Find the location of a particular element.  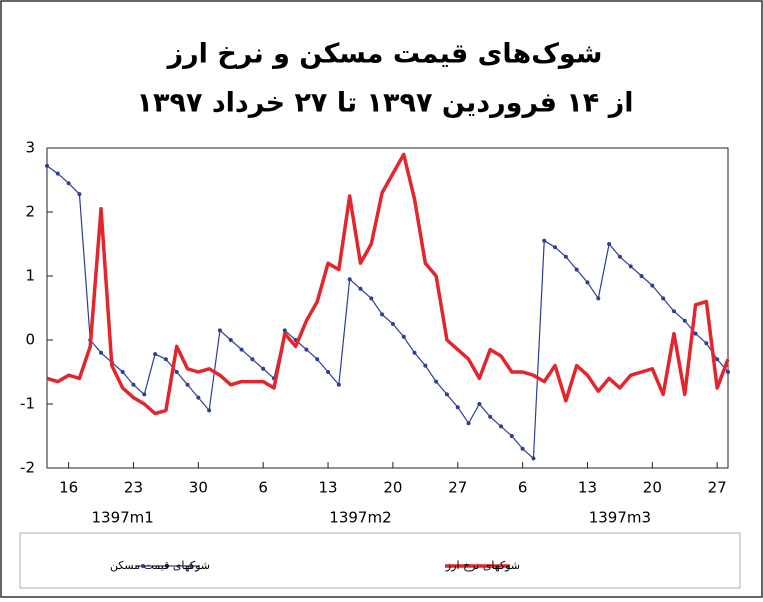

legend-frame is located at coordinates (380, 560).